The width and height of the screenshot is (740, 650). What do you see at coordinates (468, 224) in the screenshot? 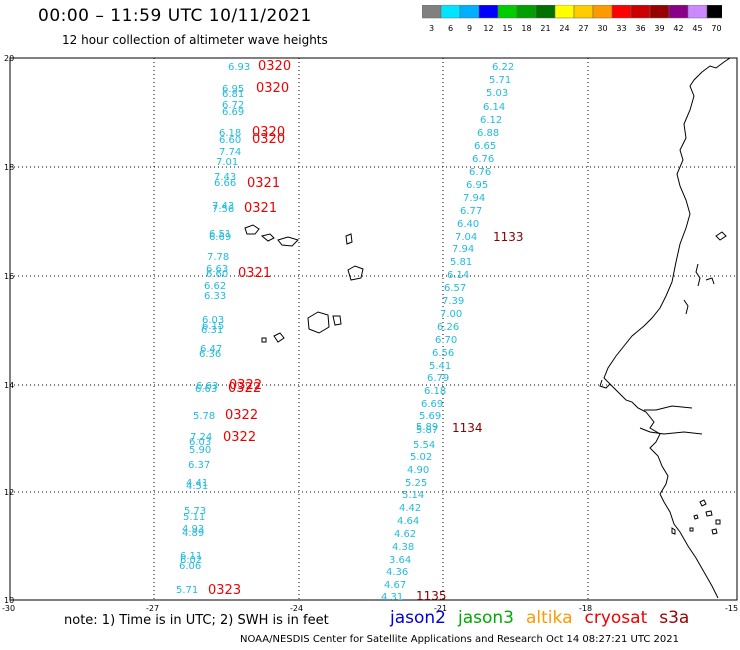
I see `wave-height-label: 6.40` at bounding box center [468, 224].